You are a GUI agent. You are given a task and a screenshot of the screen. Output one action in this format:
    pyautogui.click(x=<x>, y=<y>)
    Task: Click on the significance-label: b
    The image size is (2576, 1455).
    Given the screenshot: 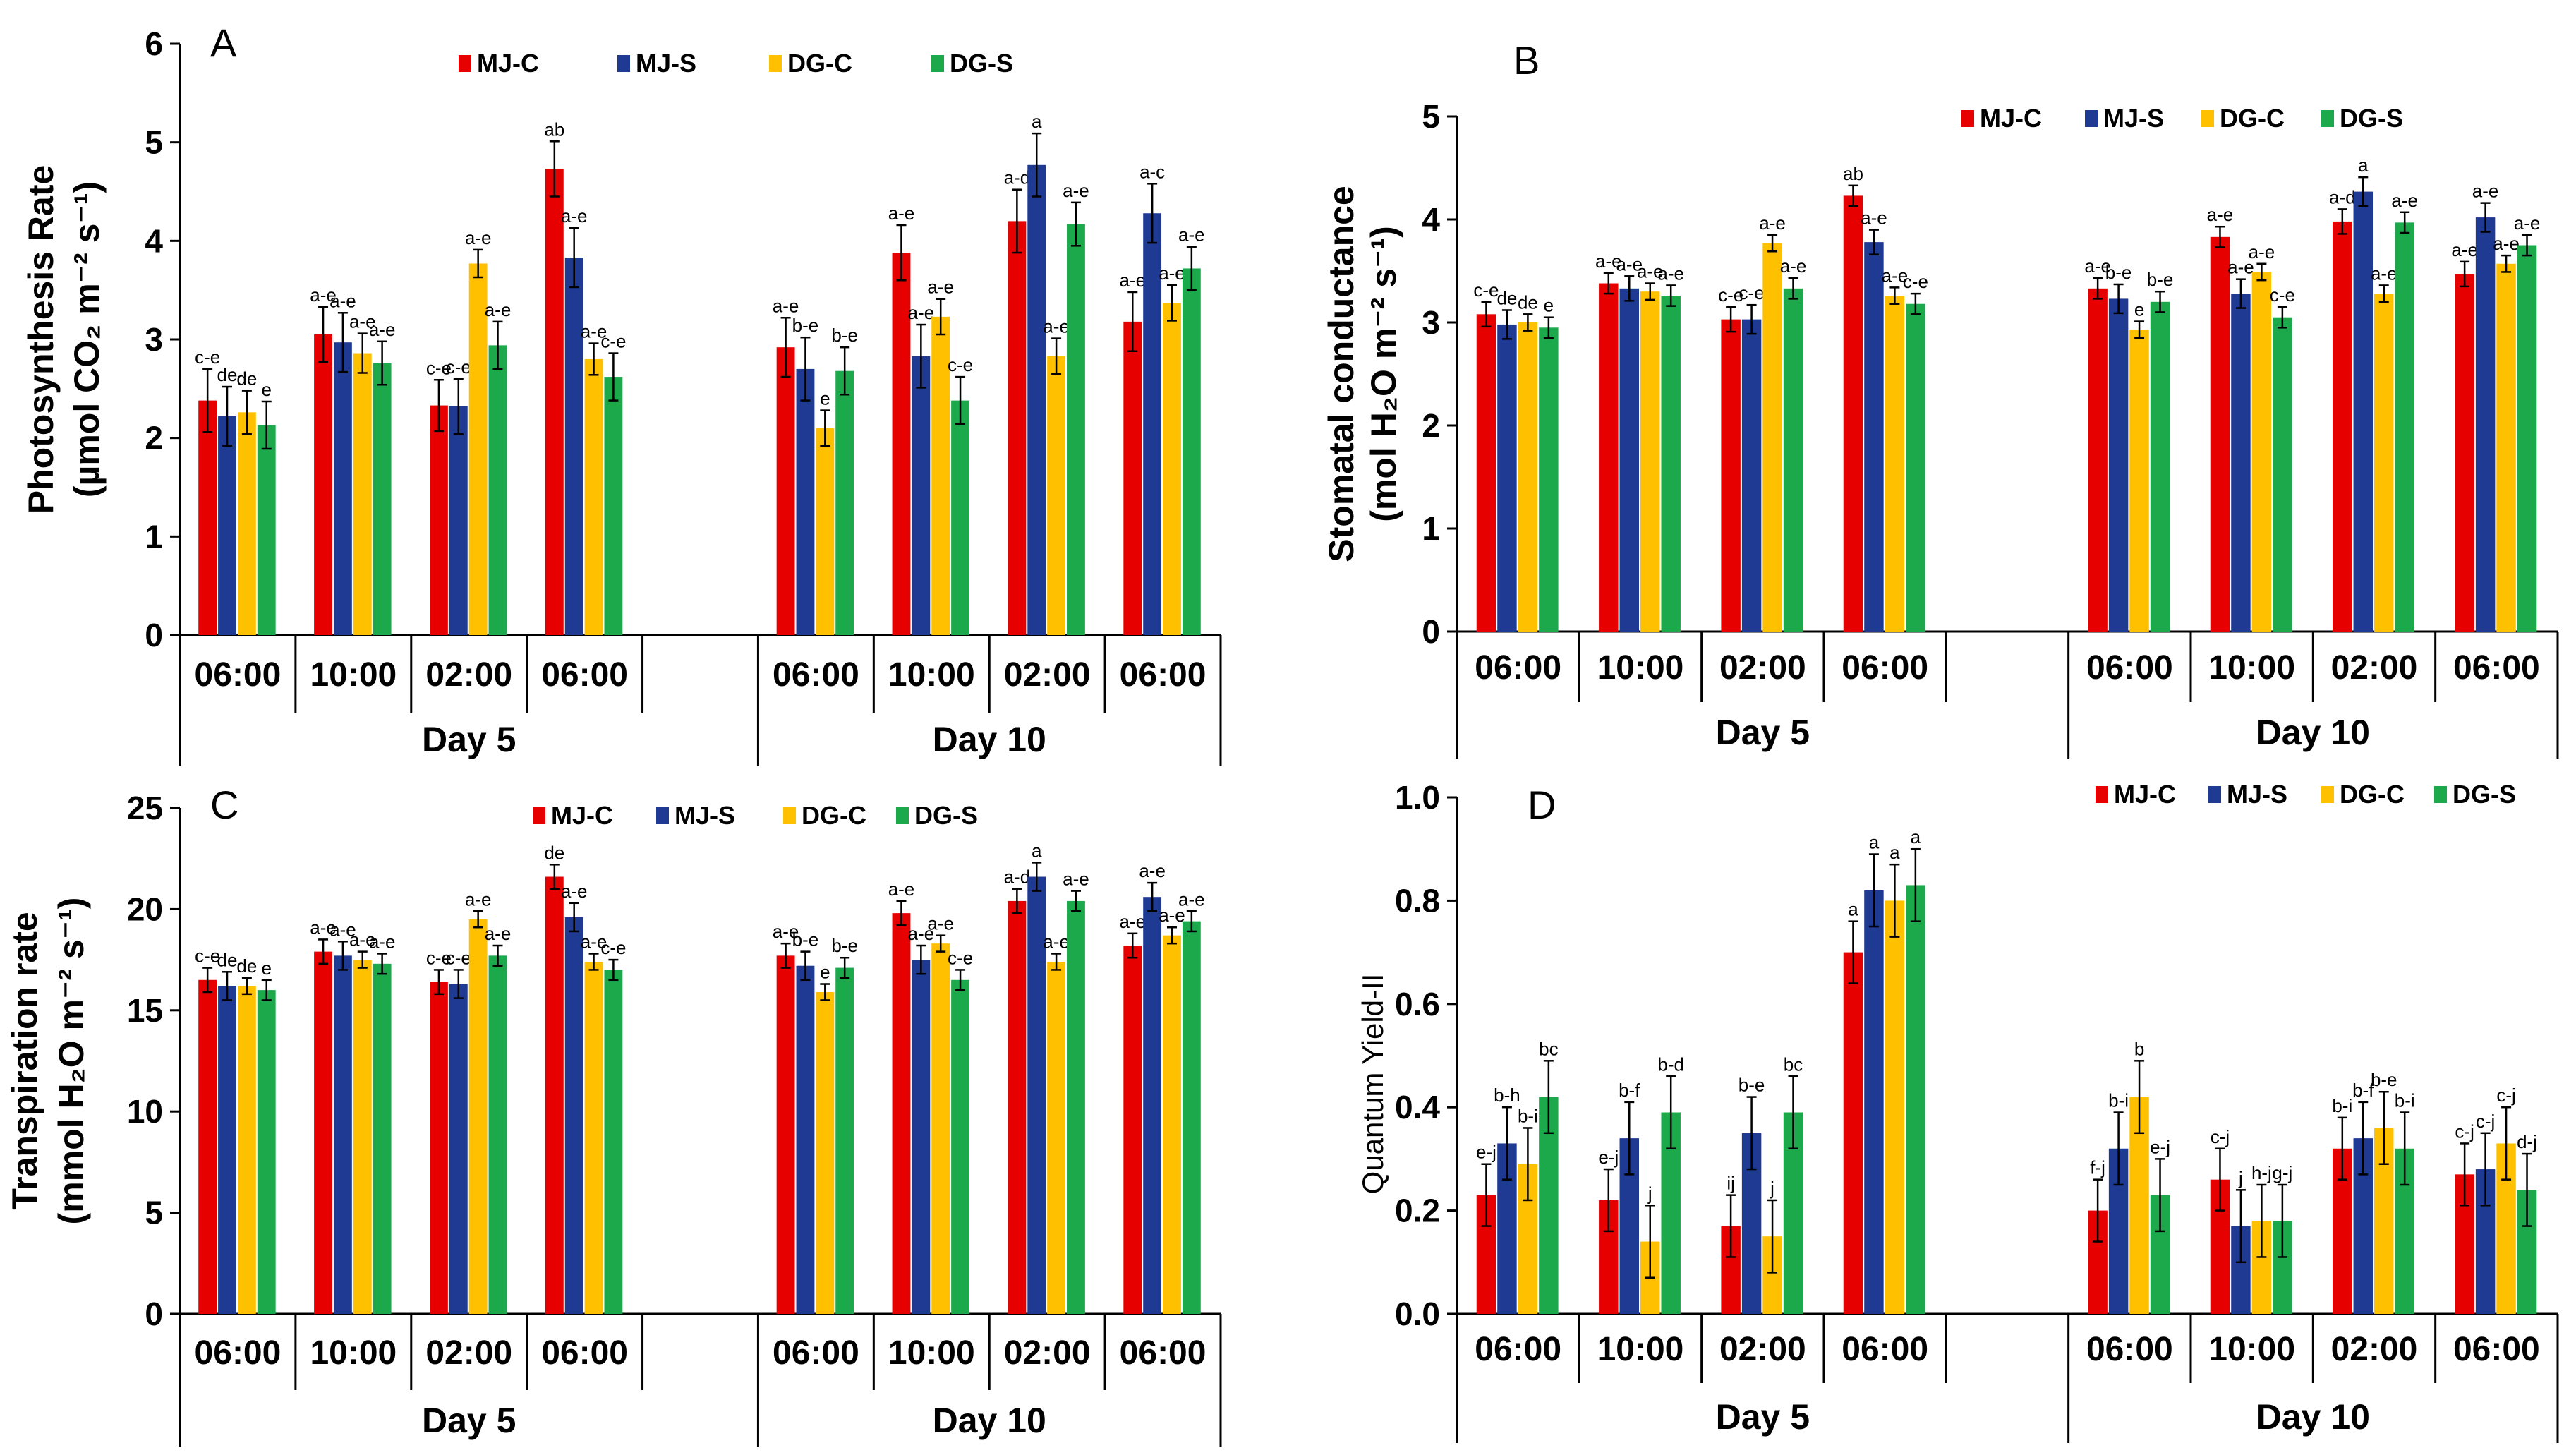 What is the action you would take?
    pyautogui.click(x=2139, y=1048)
    